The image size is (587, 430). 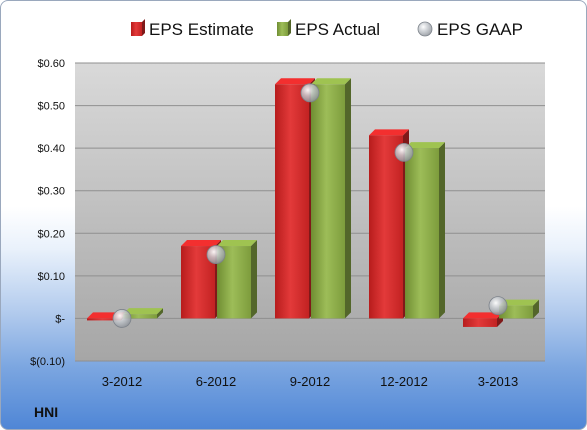 What do you see at coordinates (51, 277) in the screenshot?
I see `y-tick-label: $0.10` at bounding box center [51, 277].